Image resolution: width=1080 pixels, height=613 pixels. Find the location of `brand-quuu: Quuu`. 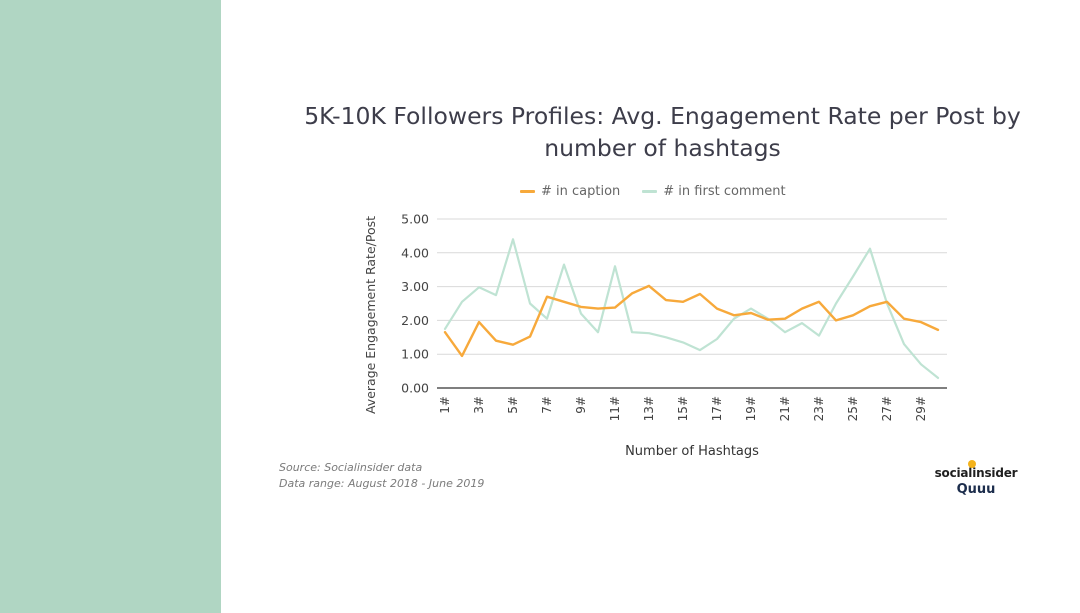

brand-quuu: Quuu is located at coordinates (976, 489).